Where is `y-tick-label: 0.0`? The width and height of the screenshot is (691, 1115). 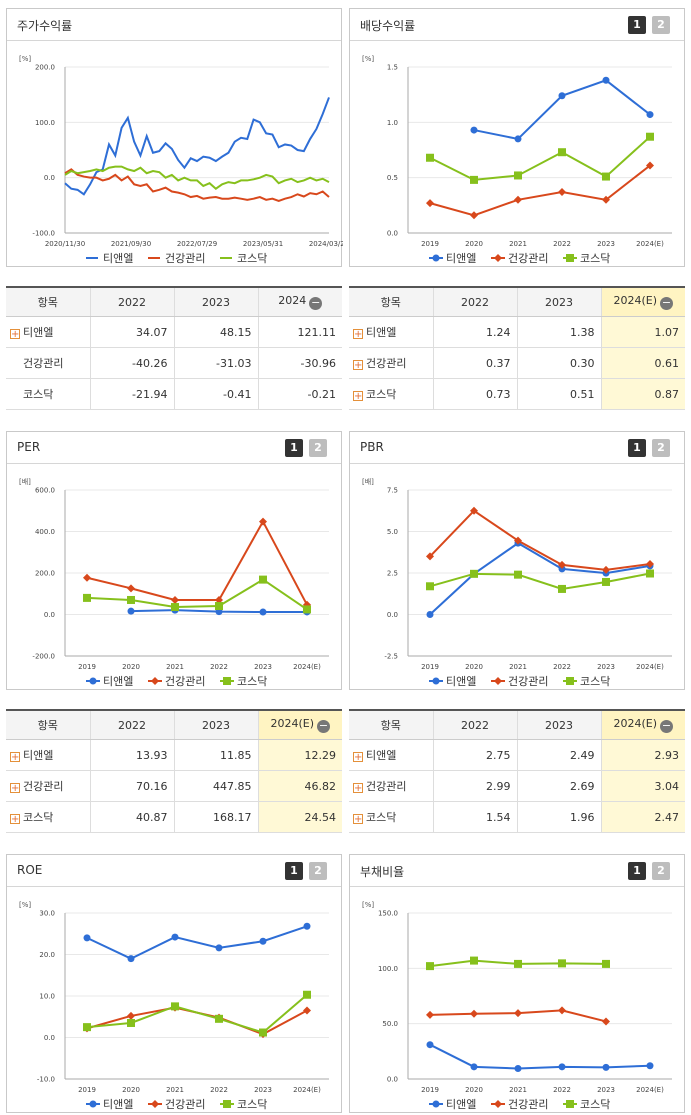
y-tick-label: 0.0 is located at coordinates (49, 1038).